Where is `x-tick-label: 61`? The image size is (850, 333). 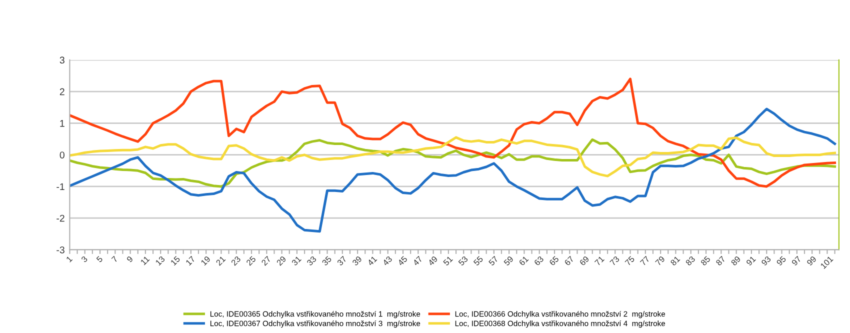 x-tick-label: 61 is located at coordinates (523, 261).